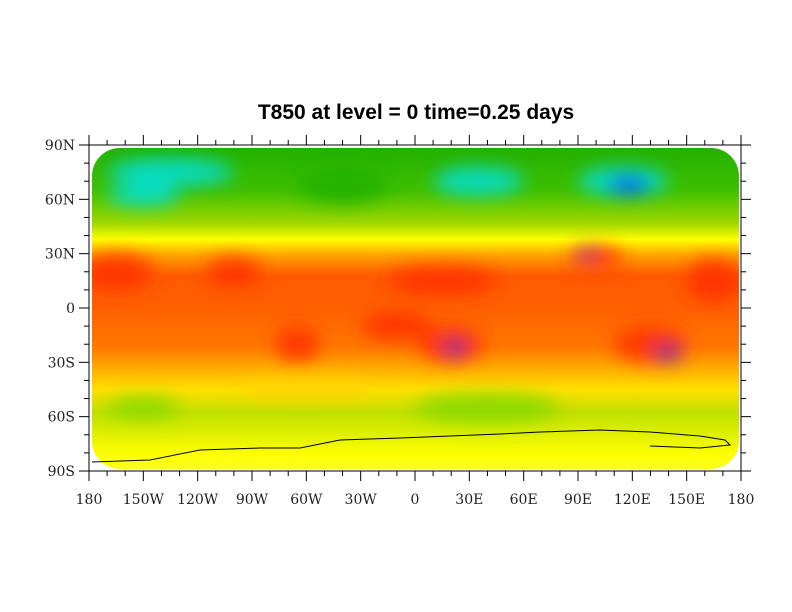 This screenshot has height=612, width=792. Describe the element at coordinates (415, 500) in the screenshot. I see `lon-label: 0` at that location.